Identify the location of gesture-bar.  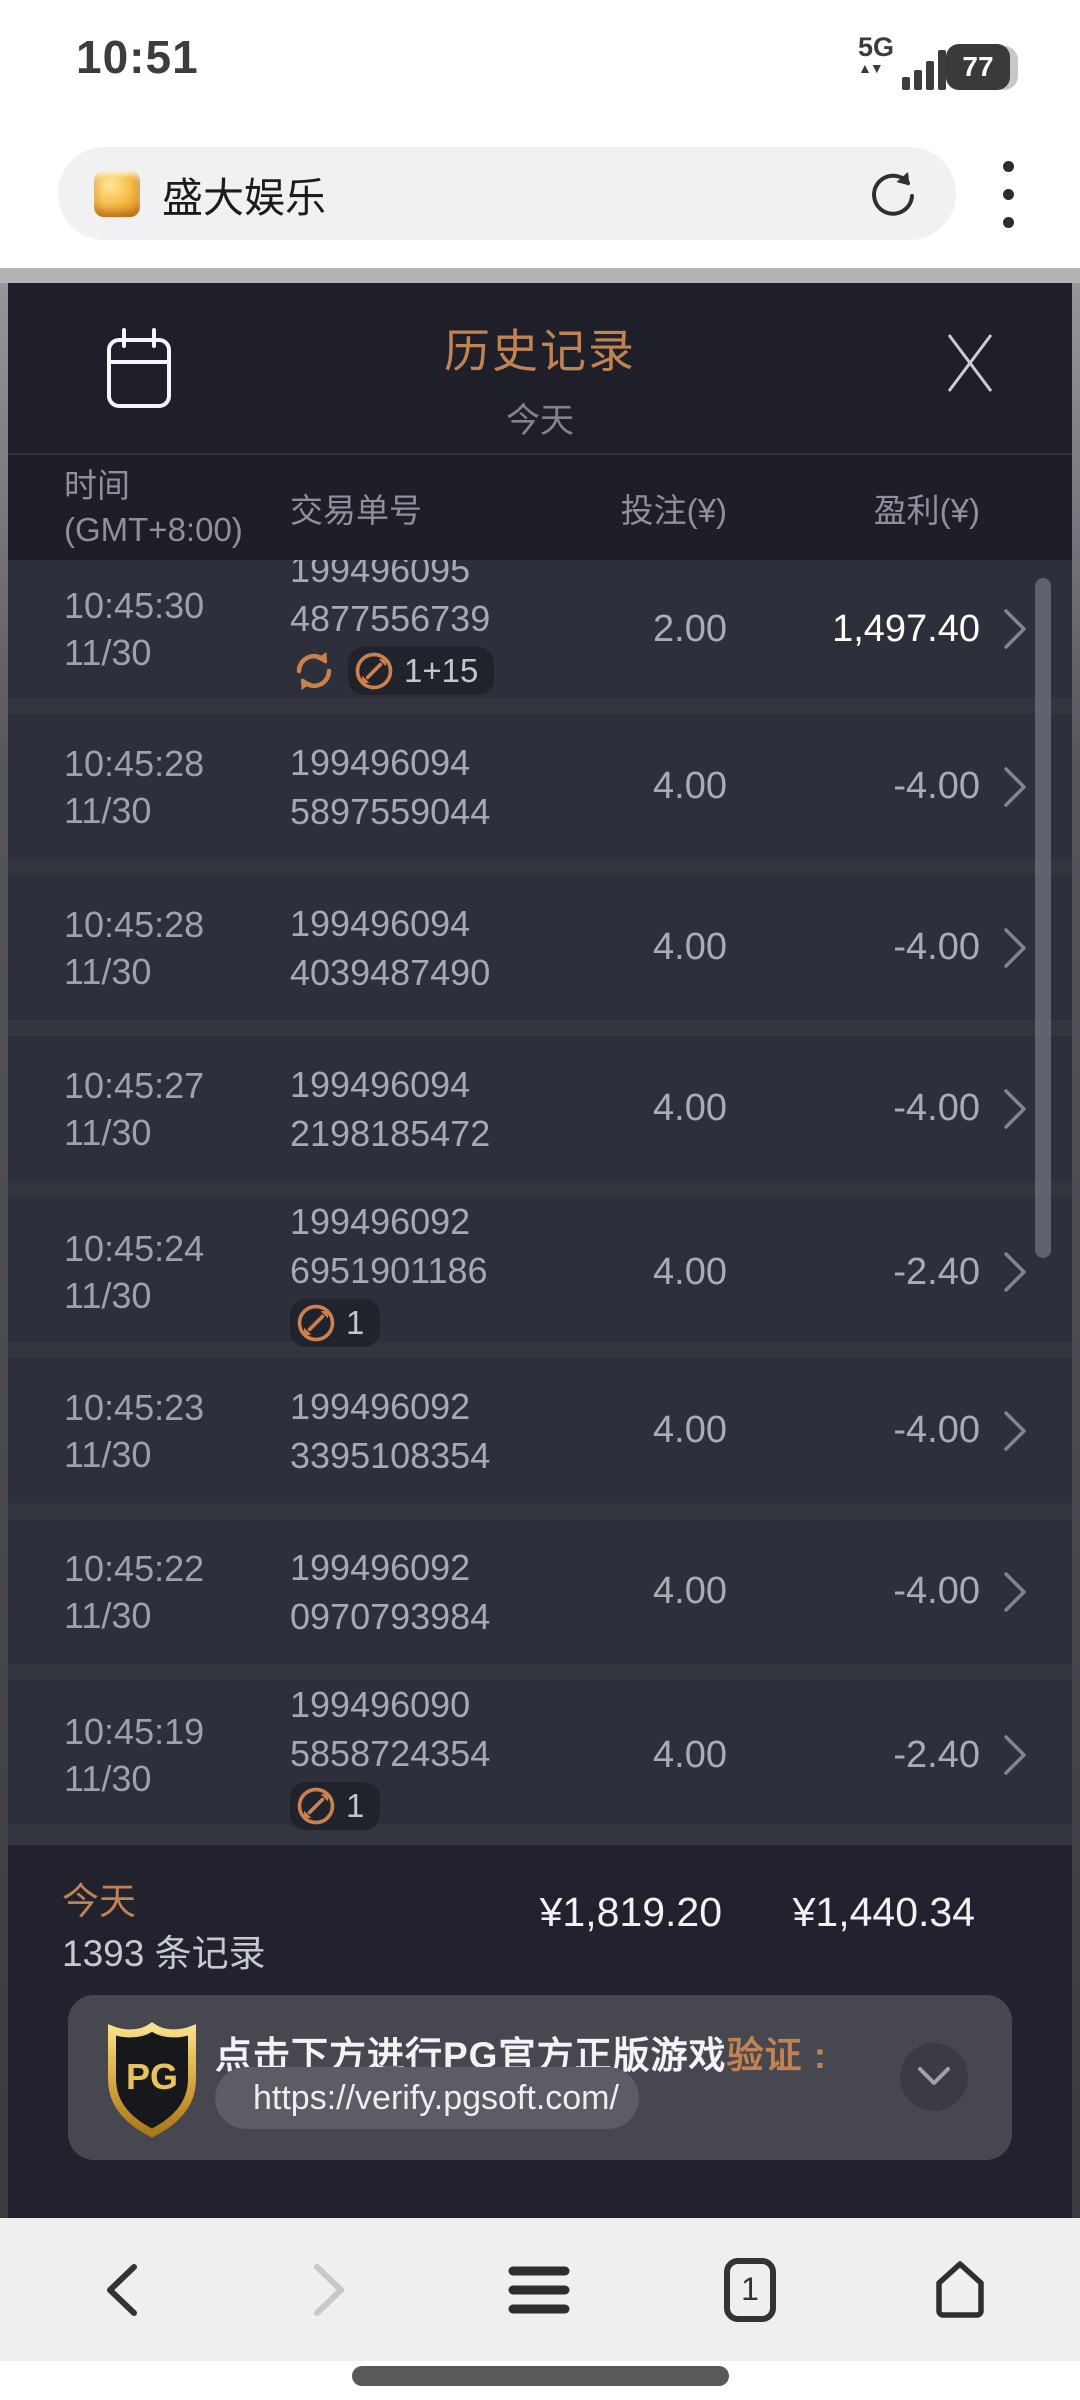
(540, 2376).